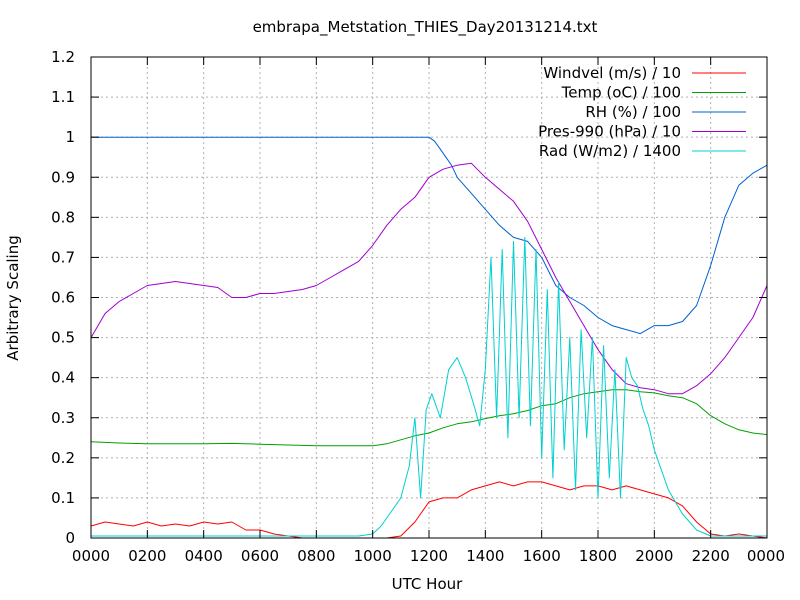 The height and width of the screenshot is (600, 800). Describe the element at coordinates (633, 112) in the screenshot. I see `legend-label: RH (%) / 100` at that location.